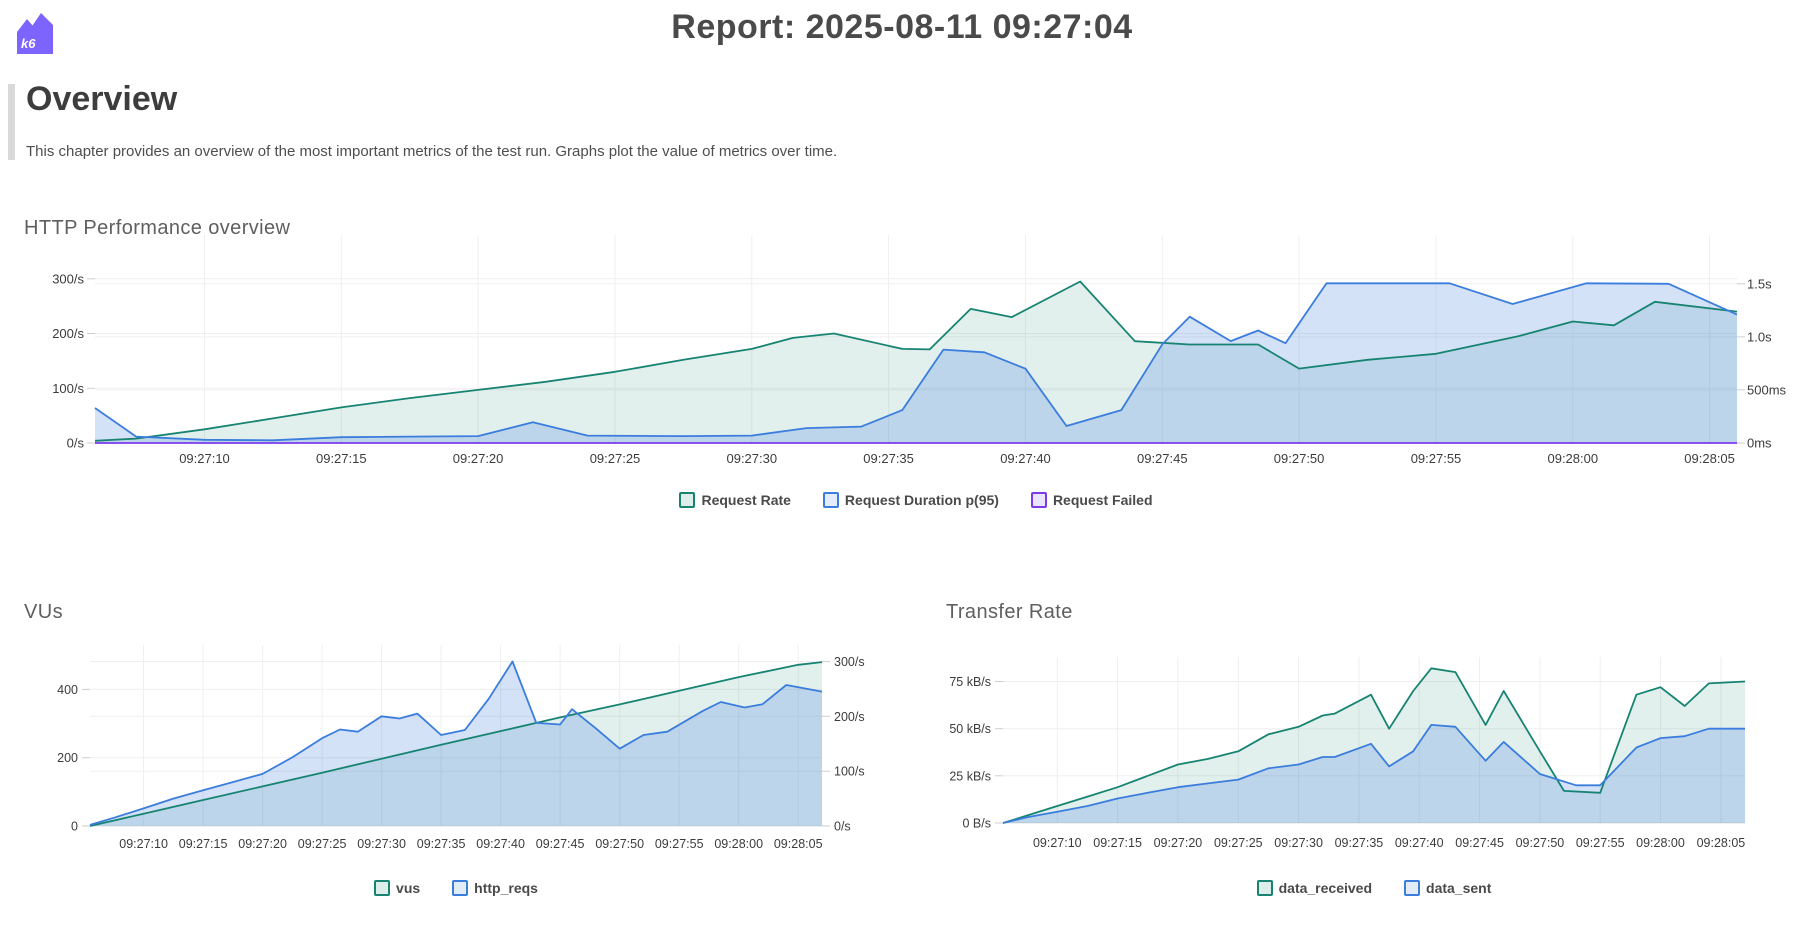 This screenshot has height=951, width=1804. I want to click on page-title: Report: 2025-08-11 09:27:04, so click(902, 27).